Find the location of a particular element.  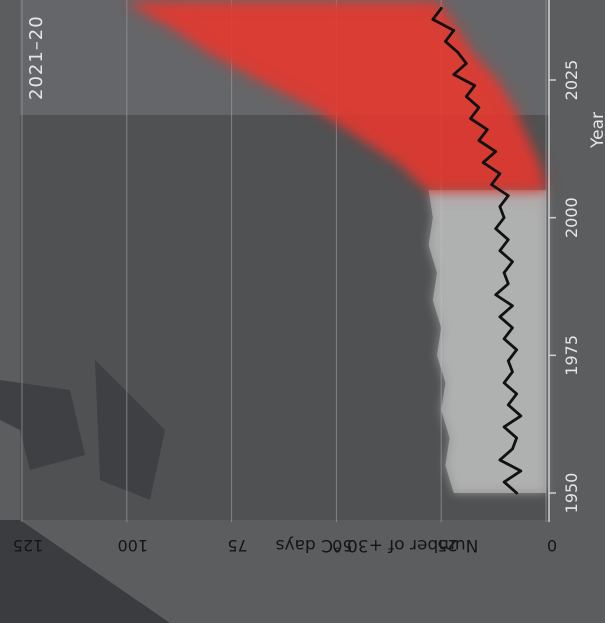

background-shape-mid is located at coordinates (130, 430).